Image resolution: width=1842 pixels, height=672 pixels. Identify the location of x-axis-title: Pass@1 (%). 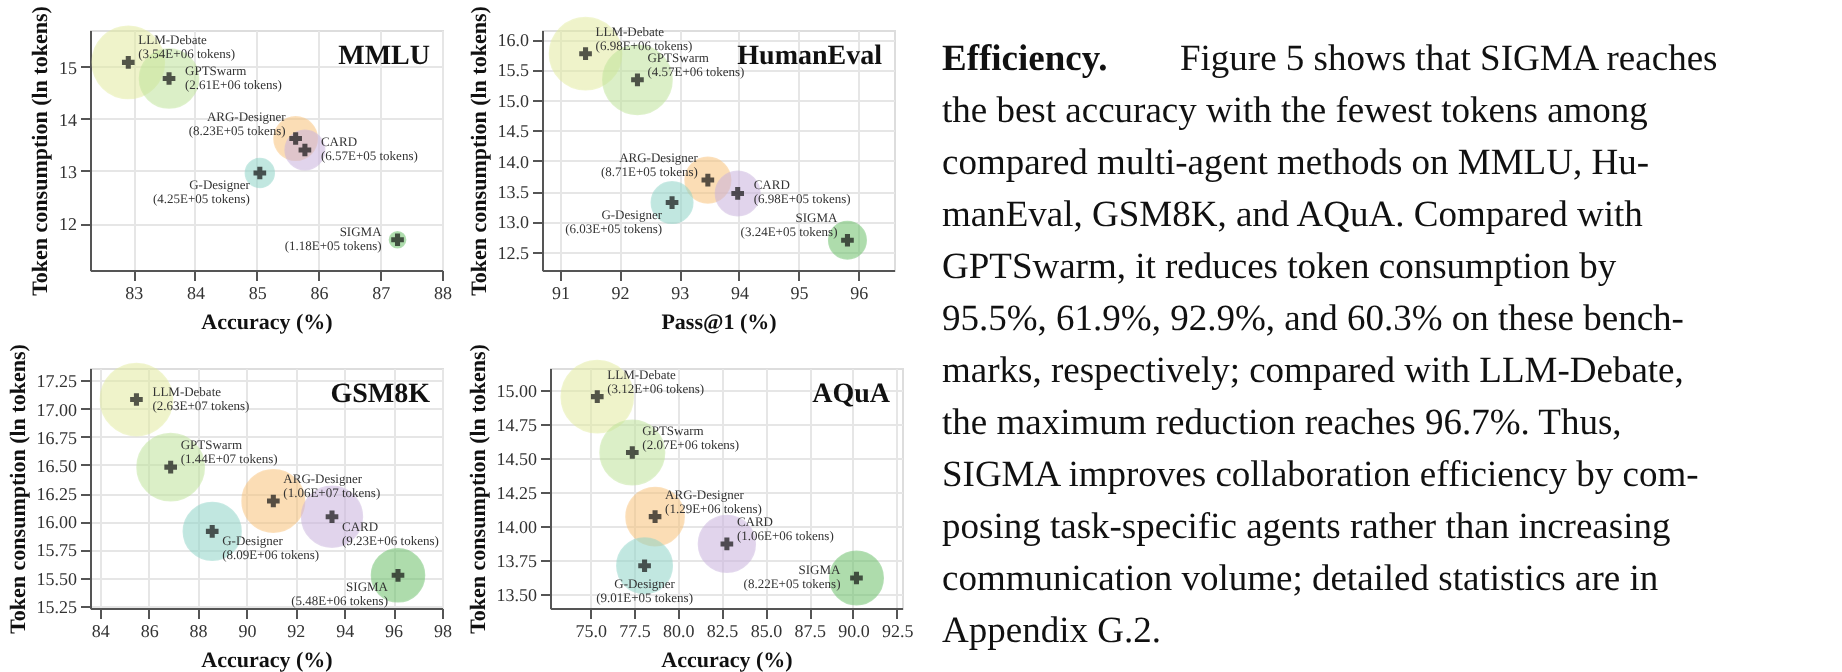
(719, 323).